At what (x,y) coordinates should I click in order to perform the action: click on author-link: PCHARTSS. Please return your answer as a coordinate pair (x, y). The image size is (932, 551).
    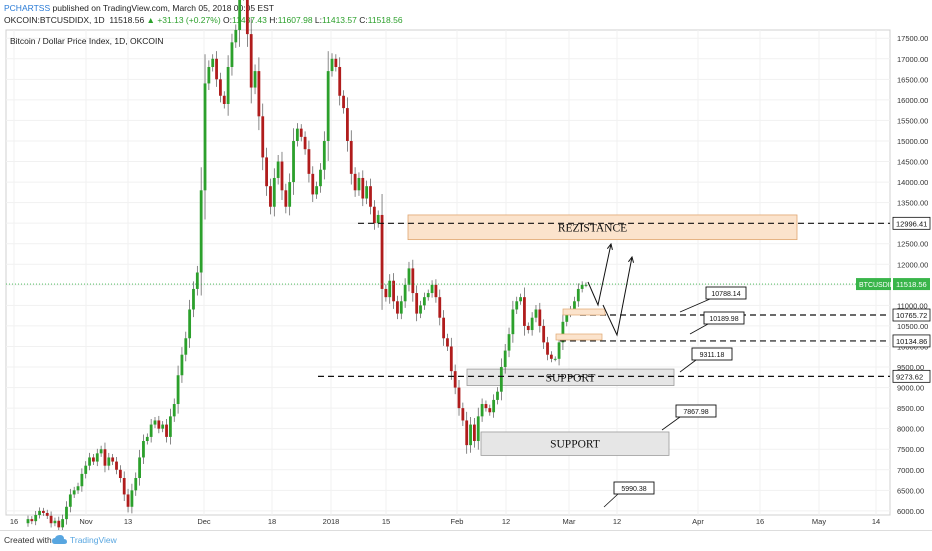
    Looking at the image, I should click on (27, 8).